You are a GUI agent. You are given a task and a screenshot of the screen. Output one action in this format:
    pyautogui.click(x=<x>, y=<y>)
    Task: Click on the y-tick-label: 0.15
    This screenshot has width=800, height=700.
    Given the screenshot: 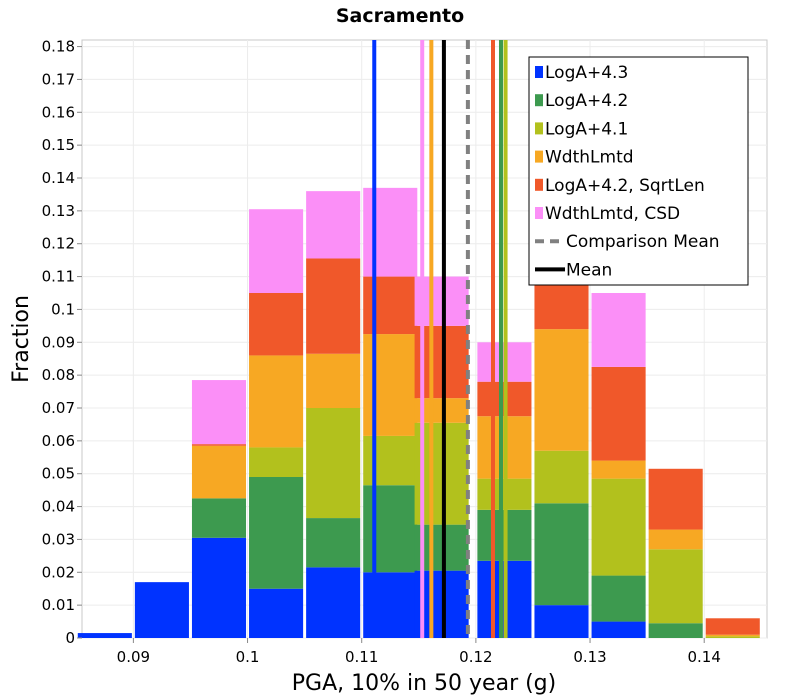 What is the action you would take?
    pyautogui.click(x=58, y=145)
    